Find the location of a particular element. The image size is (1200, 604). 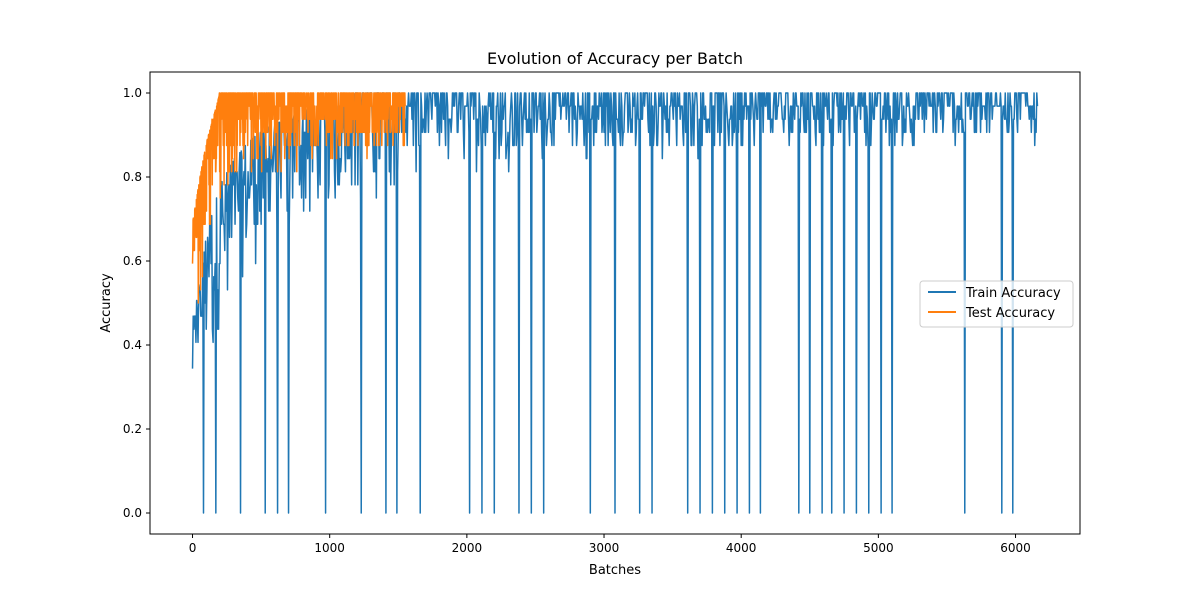

x-tick-label: 2000 is located at coordinates (467, 548).